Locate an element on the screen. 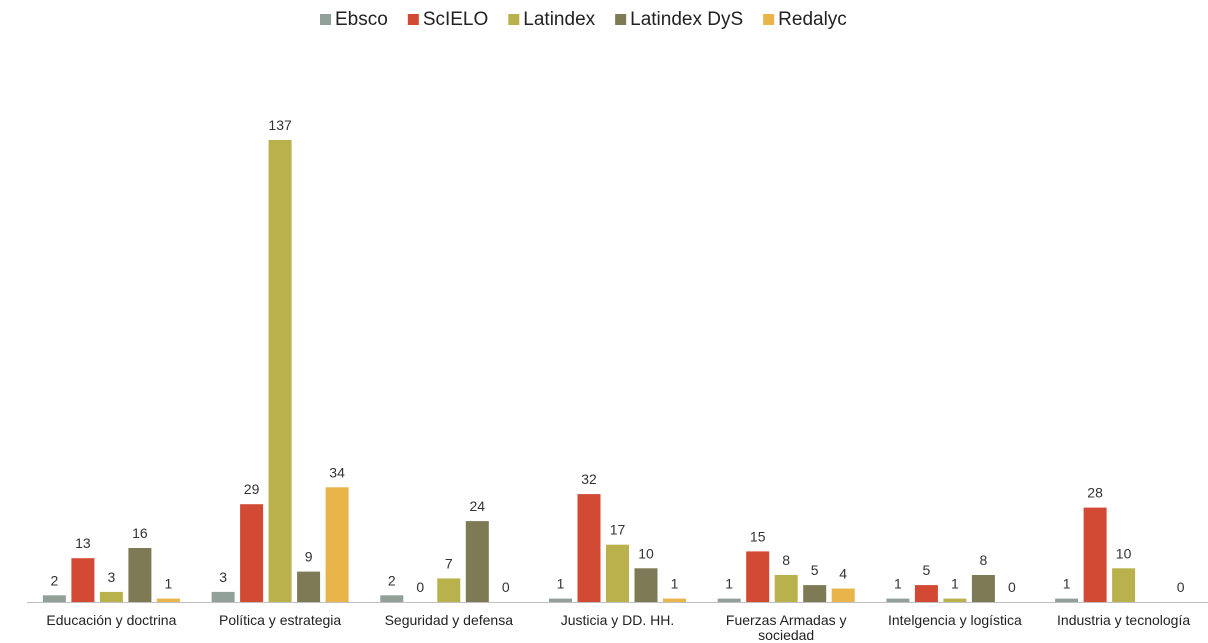  value-label-latindex-dys-3: 24 is located at coordinates (478, 506).